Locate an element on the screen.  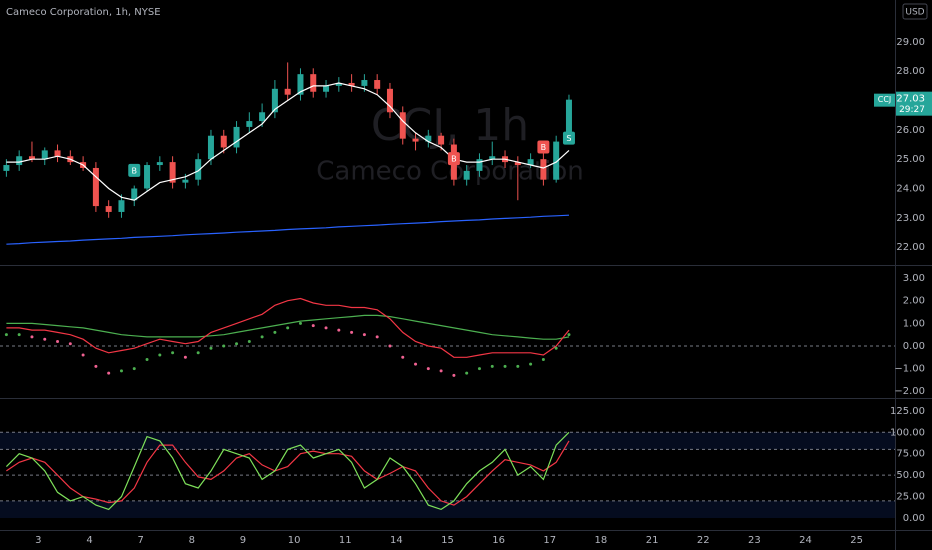
last-price: 27.03 is located at coordinates (910, 99).